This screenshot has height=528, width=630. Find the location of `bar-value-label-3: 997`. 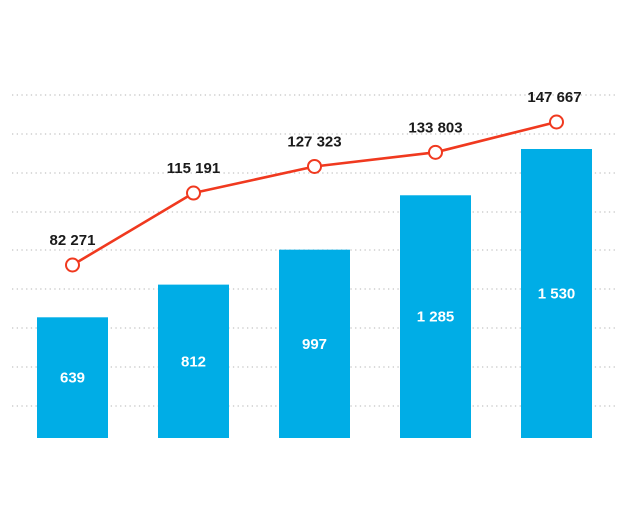

bar-value-label-3: 997 is located at coordinates (314, 344).